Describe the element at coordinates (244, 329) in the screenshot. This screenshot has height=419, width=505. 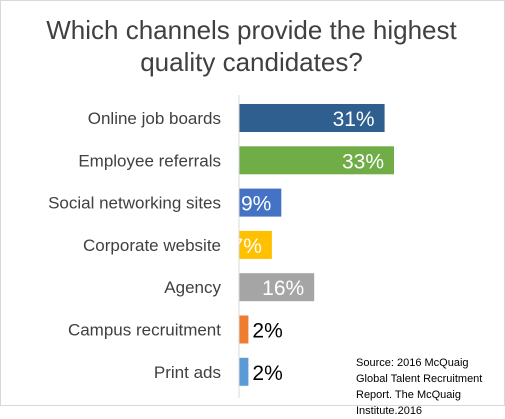
I see `bar-campus-recruitment` at that location.